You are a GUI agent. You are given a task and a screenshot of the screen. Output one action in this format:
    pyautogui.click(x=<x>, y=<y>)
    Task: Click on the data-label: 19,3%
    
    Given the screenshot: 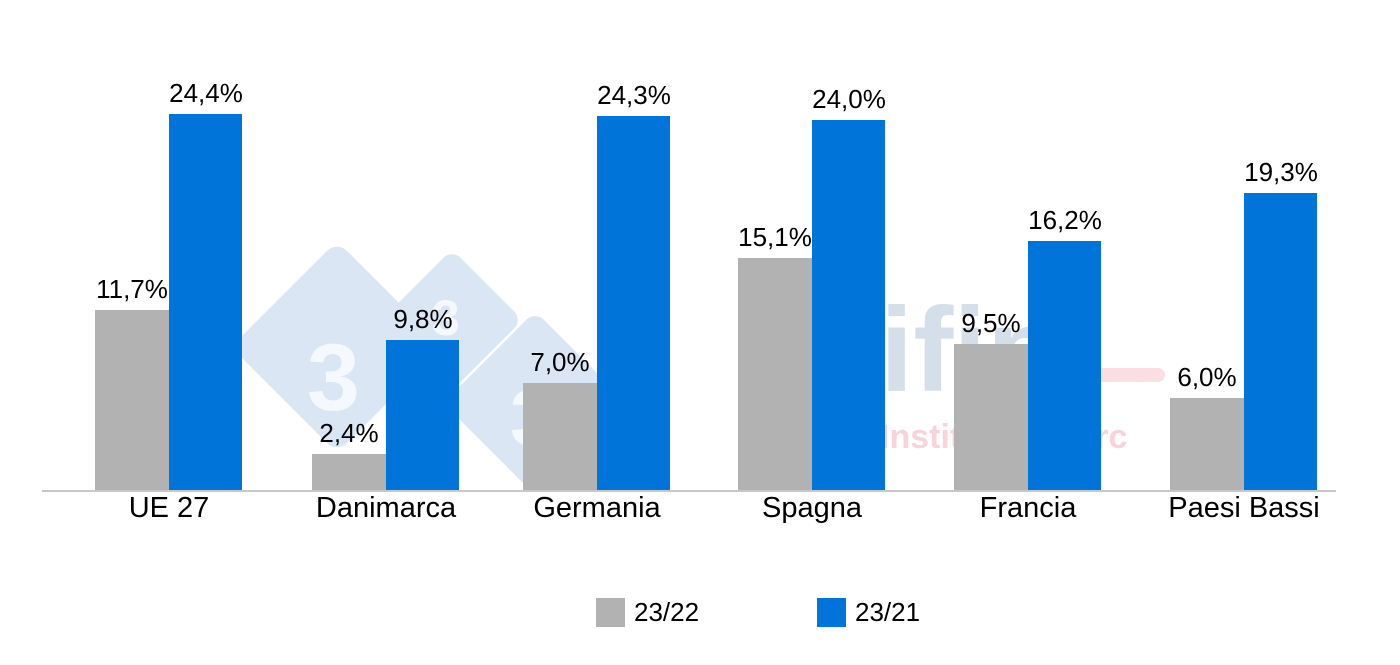 What is the action you would take?
    pyautogui.click(x=1281, y=171)
    